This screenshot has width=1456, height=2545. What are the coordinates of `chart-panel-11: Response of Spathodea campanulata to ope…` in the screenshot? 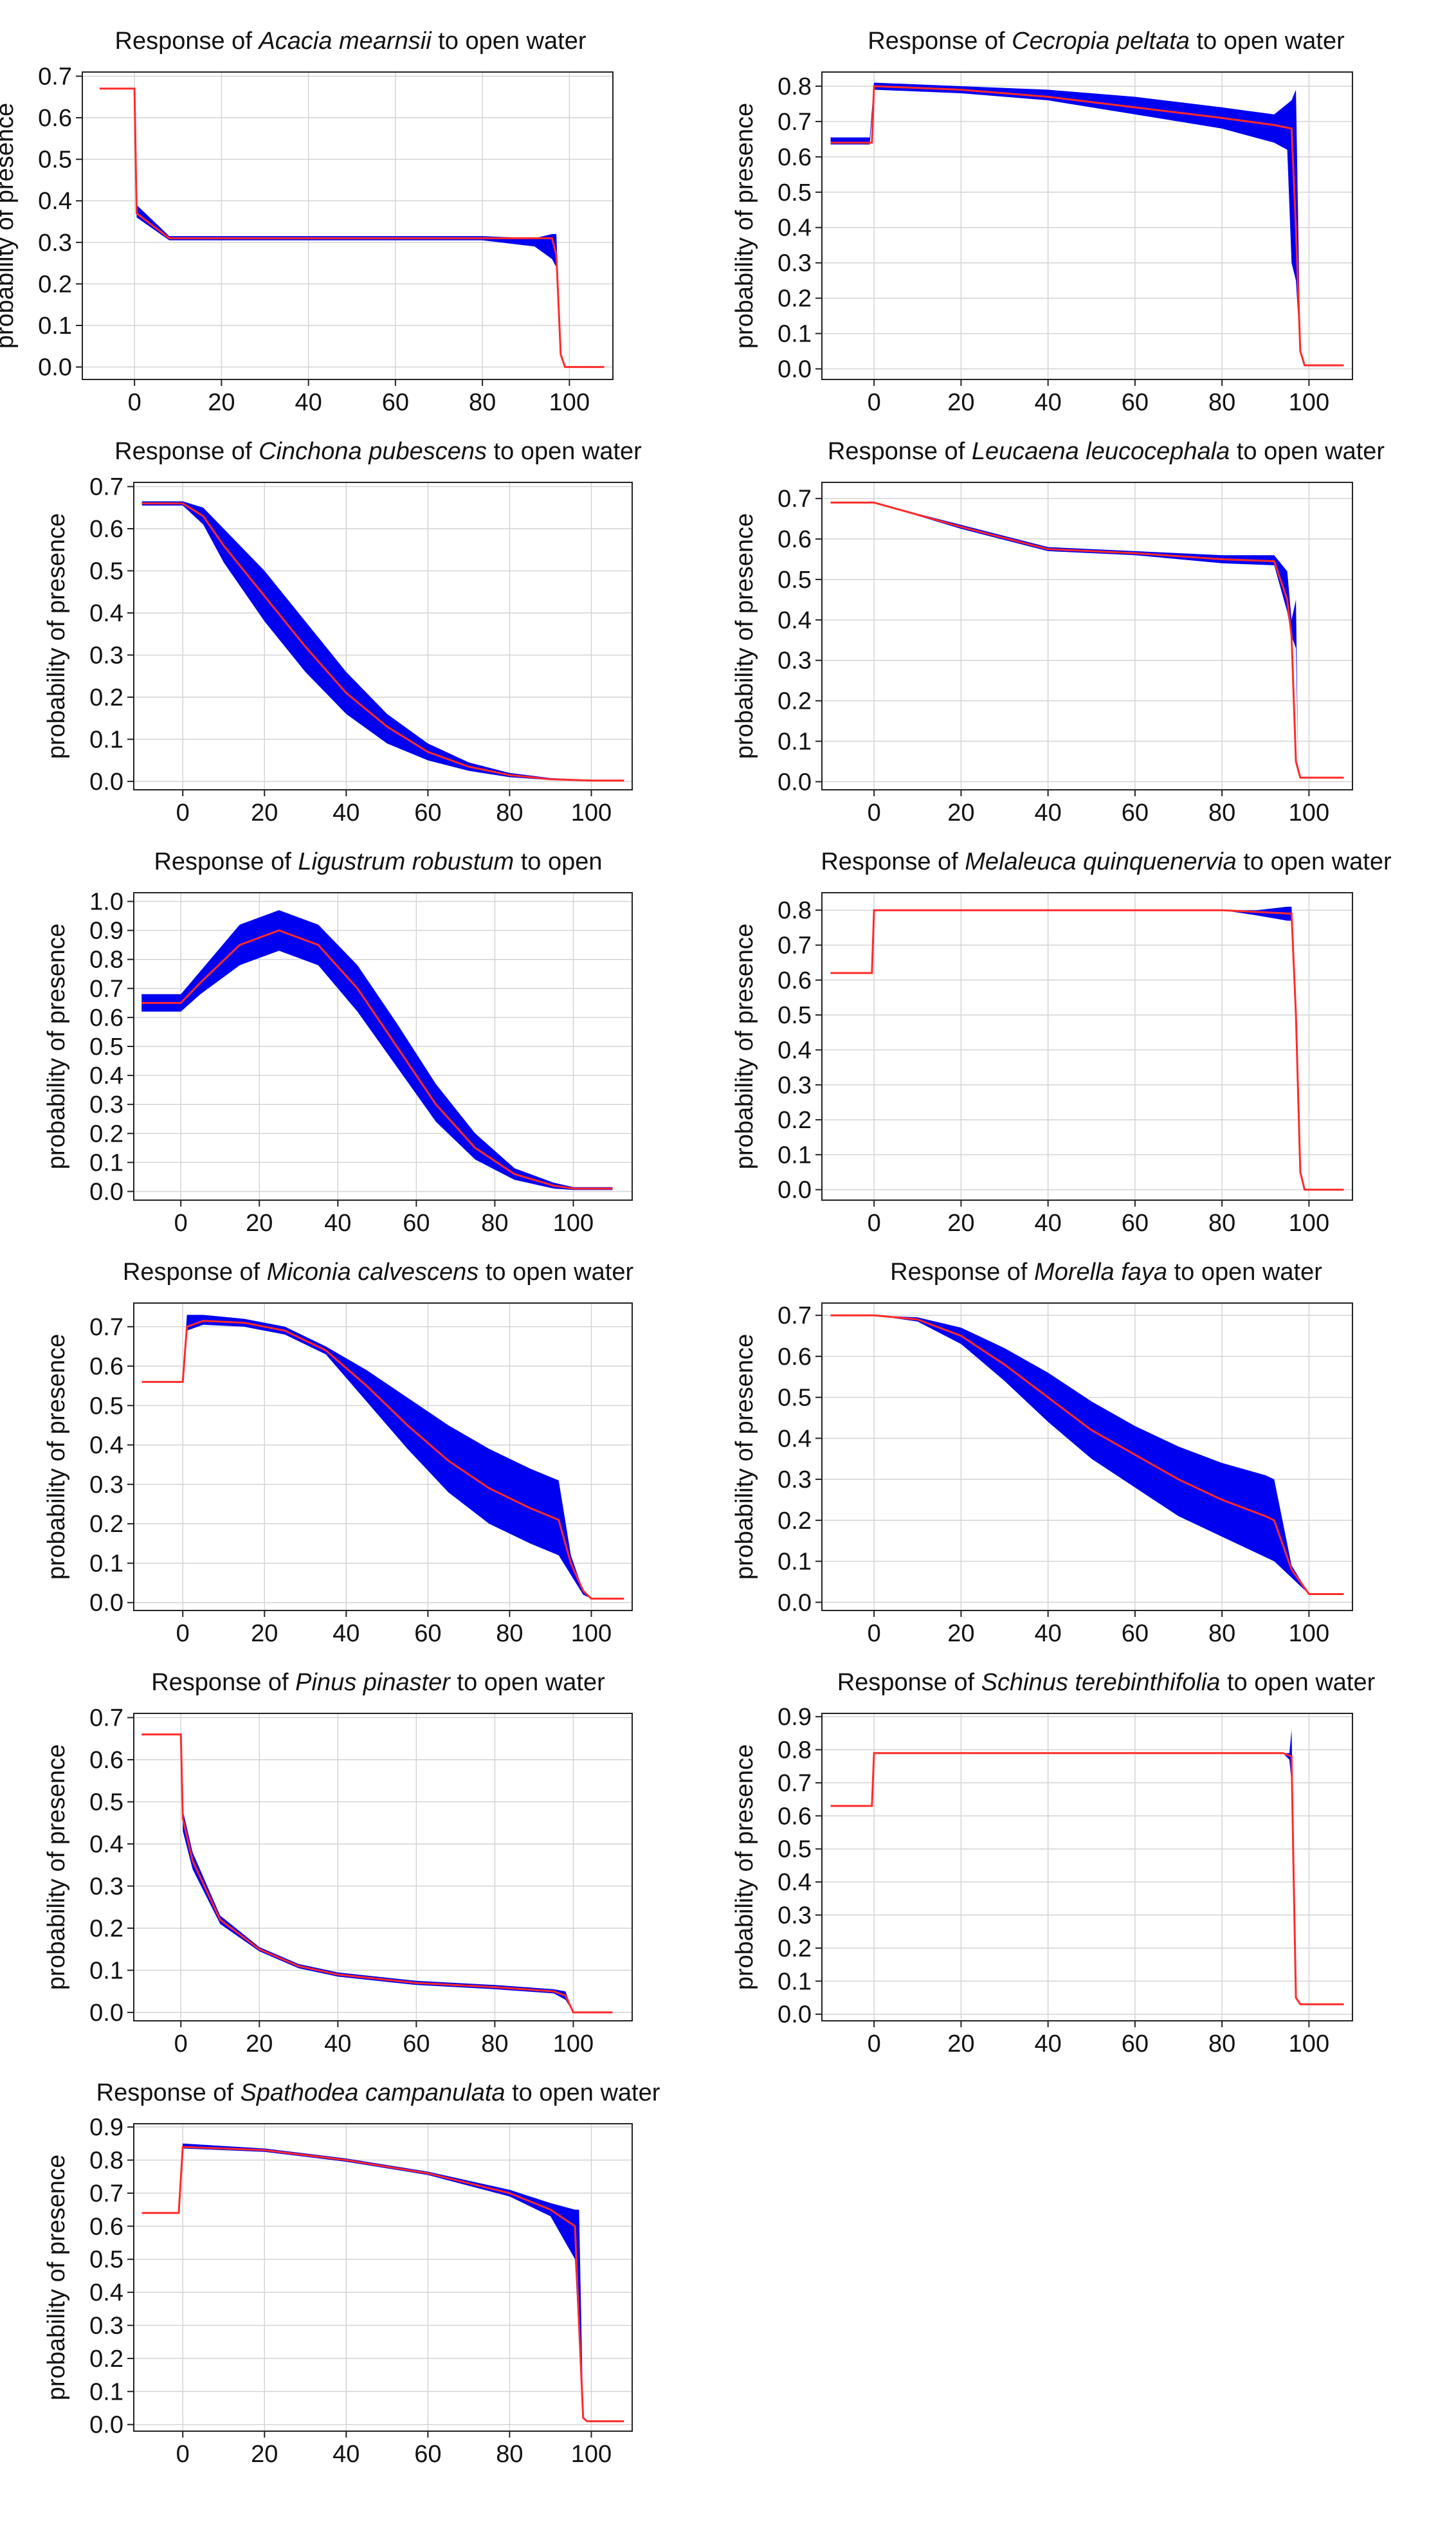 It's located at (351, 2273).